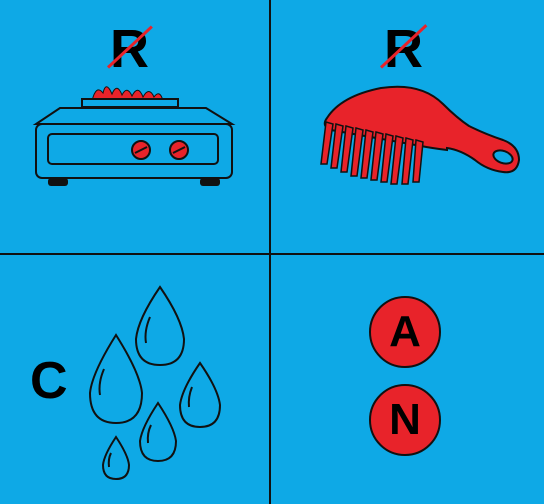  What do you see at coordinates (420, 135) in the screenshot?
I see `comb-icon` at bounding box center [420, 135].